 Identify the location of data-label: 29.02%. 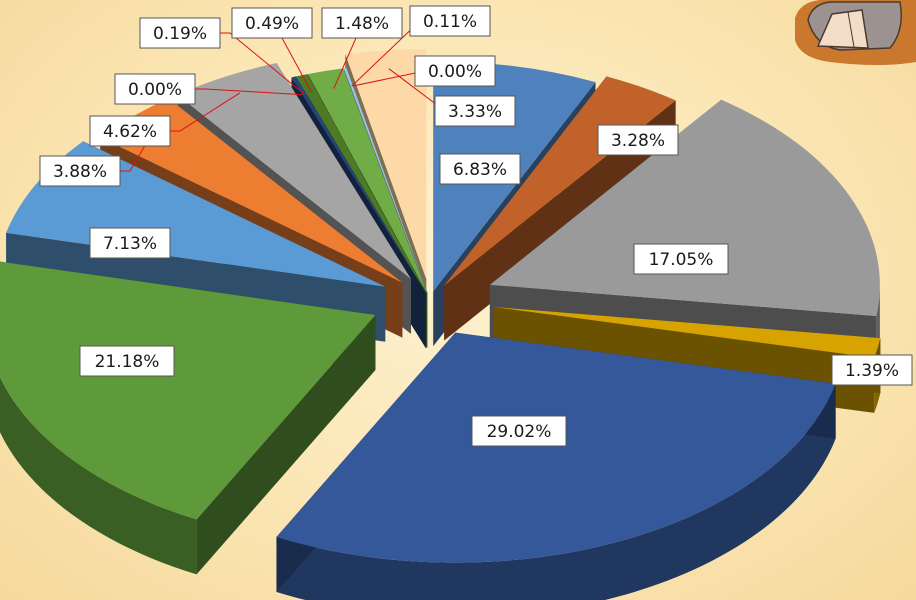
(519, 431).